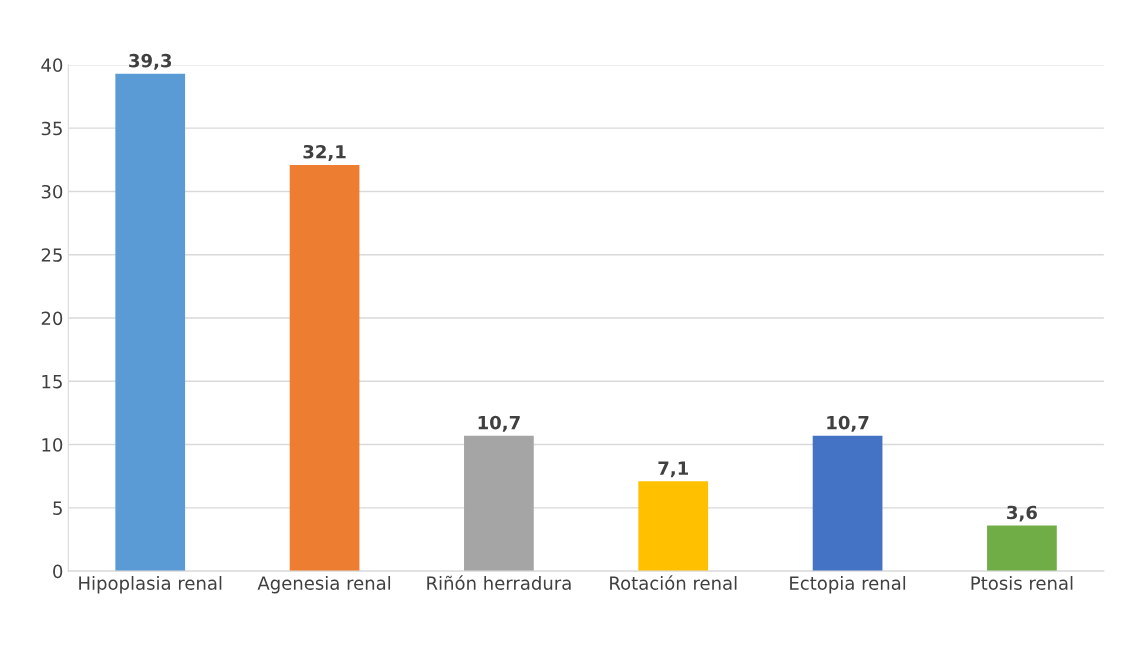 This screenshot has height=649, width=1138. Describe the element at coordinates (324, 584) in the screenshot. I see `x-tick-label: Agenesia renal` at that location.